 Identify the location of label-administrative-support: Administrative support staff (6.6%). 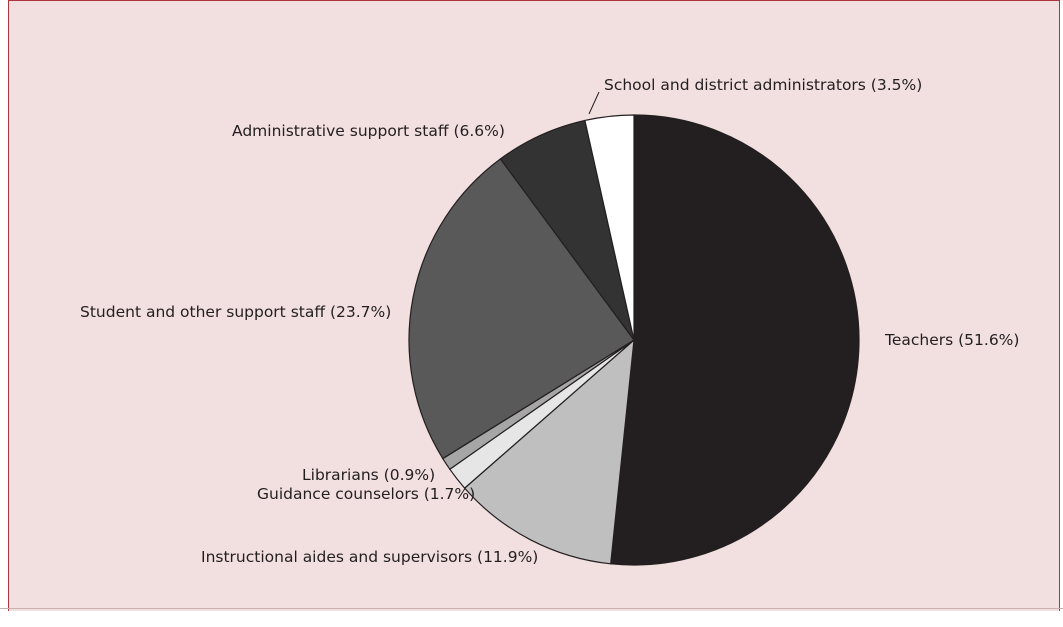
(368, 131).